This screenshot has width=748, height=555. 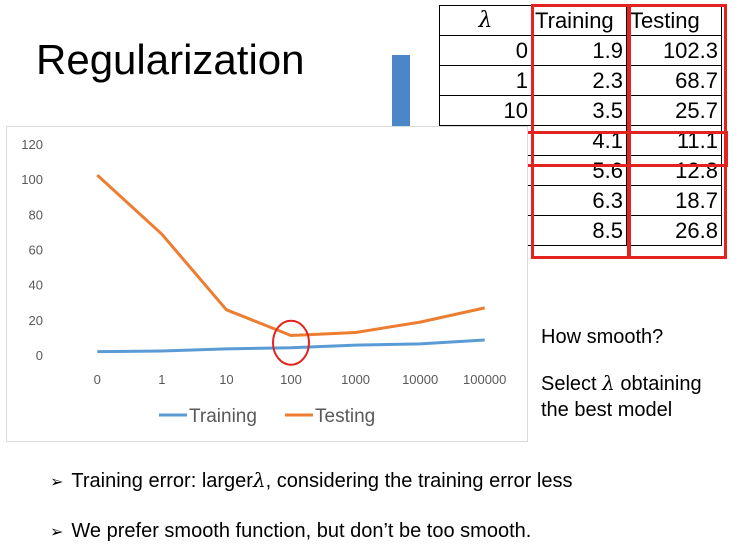 I want to click on select-text: Select, so click(x=572, y=384).